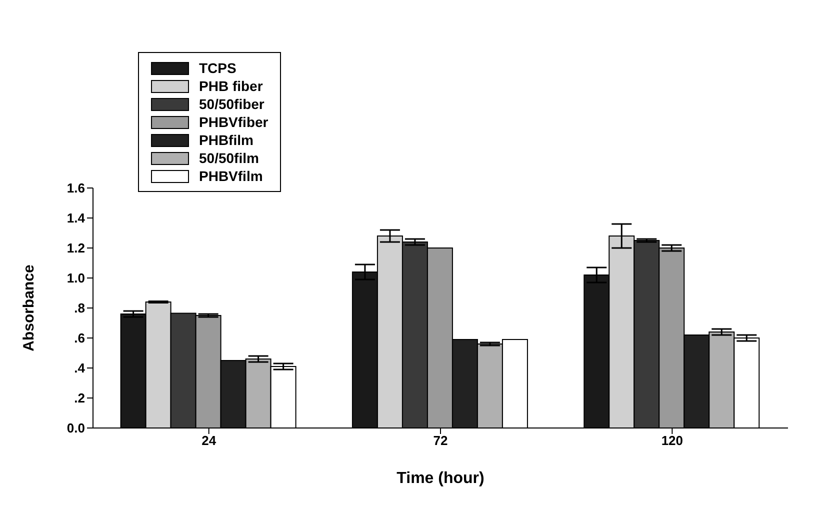 The image size is (820, 518). What do you see at coordinates (75, 188) in the screenshot?
I see `y-tick-label: 1.6` at bounding box center [75, 188].